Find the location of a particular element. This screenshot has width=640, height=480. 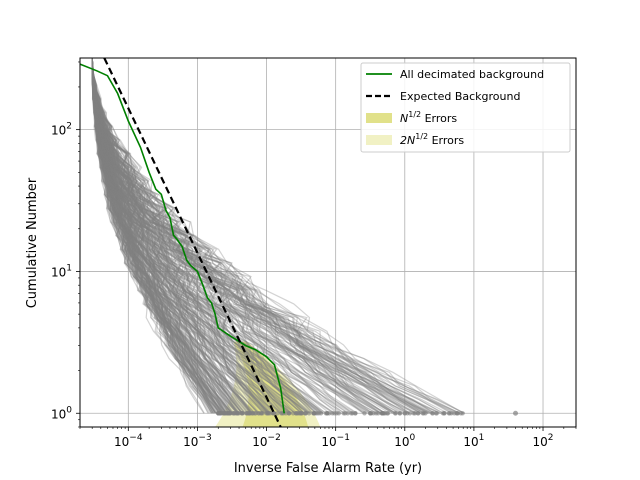

y-tick-label-2: 102 is located at coordinates (61, 130).